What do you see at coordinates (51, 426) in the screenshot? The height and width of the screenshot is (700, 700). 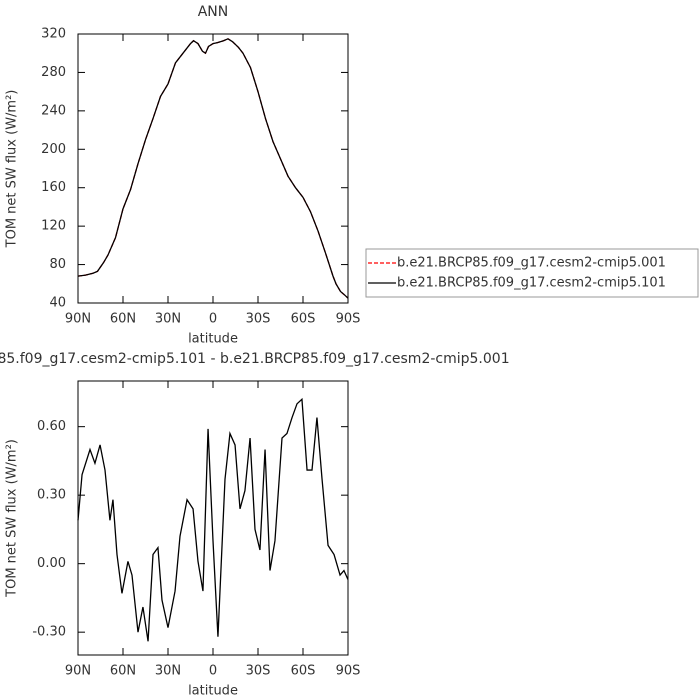 I see `y-tick-label: 0.60` at bounding box center [51, 426].